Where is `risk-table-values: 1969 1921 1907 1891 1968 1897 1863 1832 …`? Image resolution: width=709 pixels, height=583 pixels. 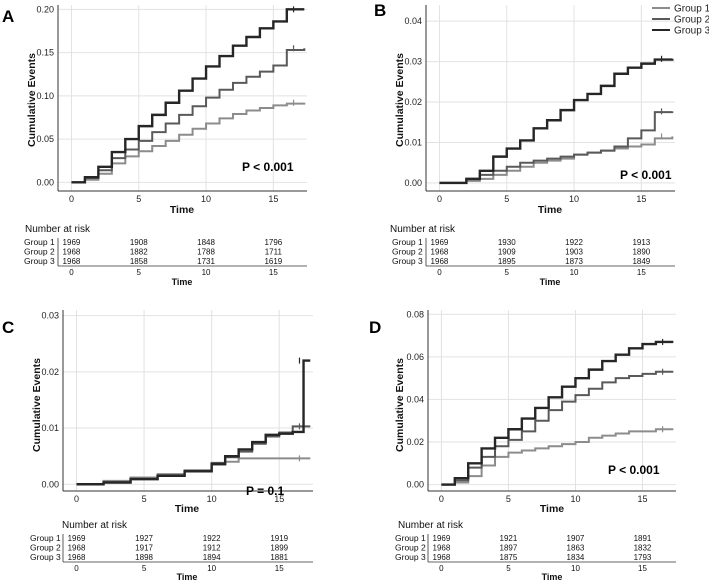
risk-table-values: 1969 1921 1907 1891 1968 1897 1863 1832 … is located at coordinates (542, 548).